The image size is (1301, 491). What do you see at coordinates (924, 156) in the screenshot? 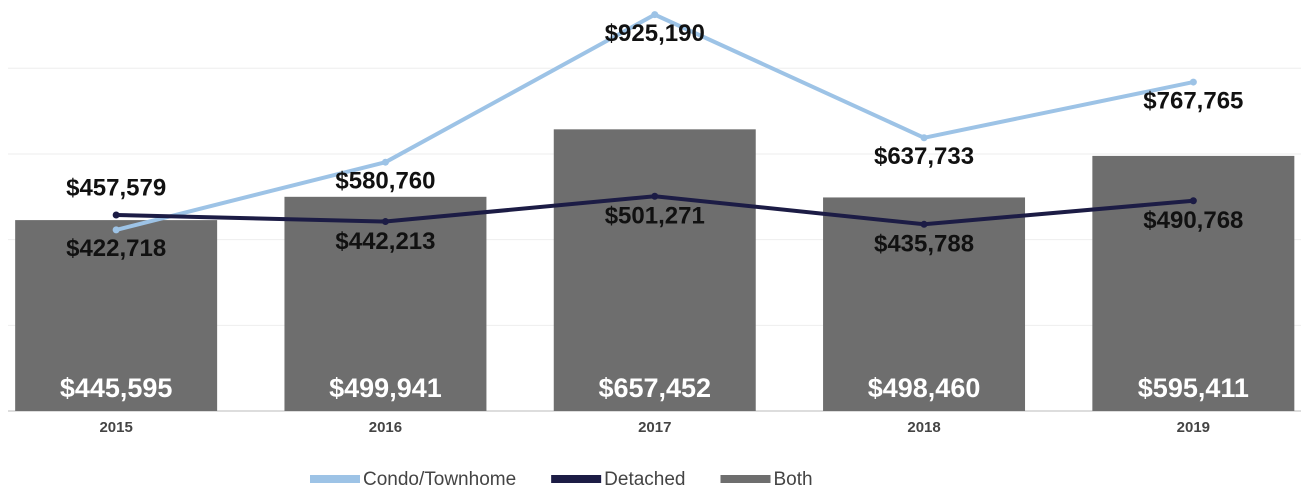
I see `data-label: $637,733` at bounding box center [924, 156].